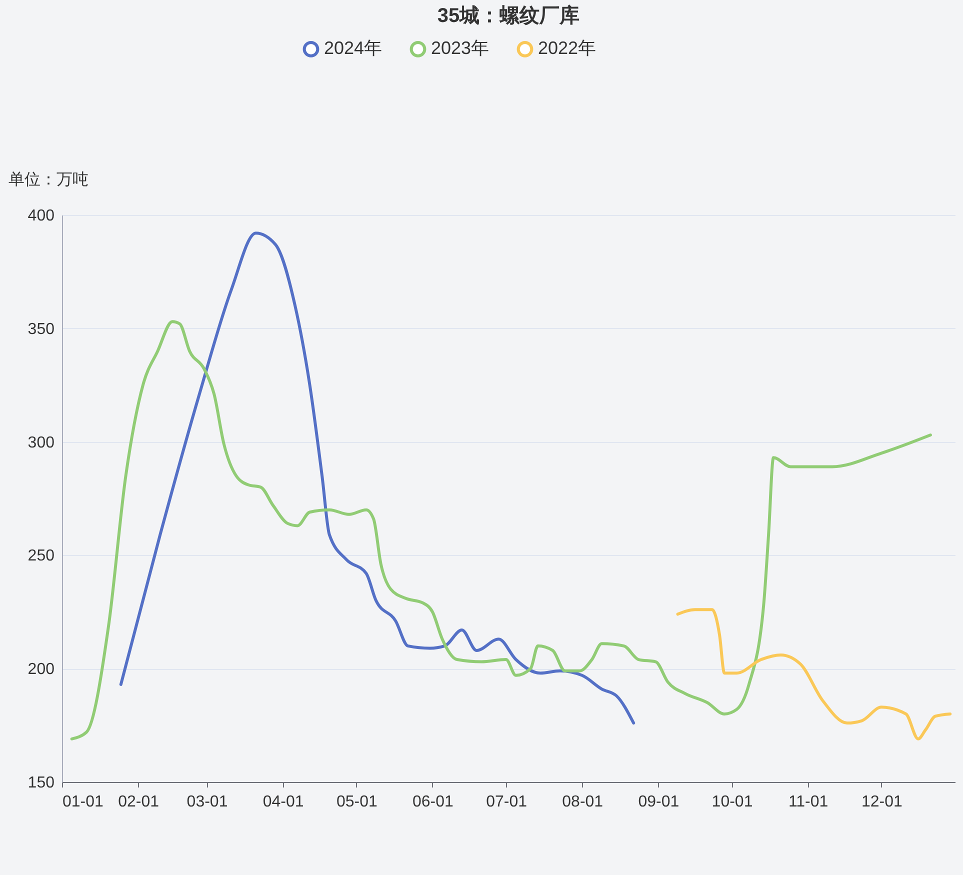 The height and width of the screenshot is (875, 963). I want to click on x-tick-label: 03-01, so click(207, 802).